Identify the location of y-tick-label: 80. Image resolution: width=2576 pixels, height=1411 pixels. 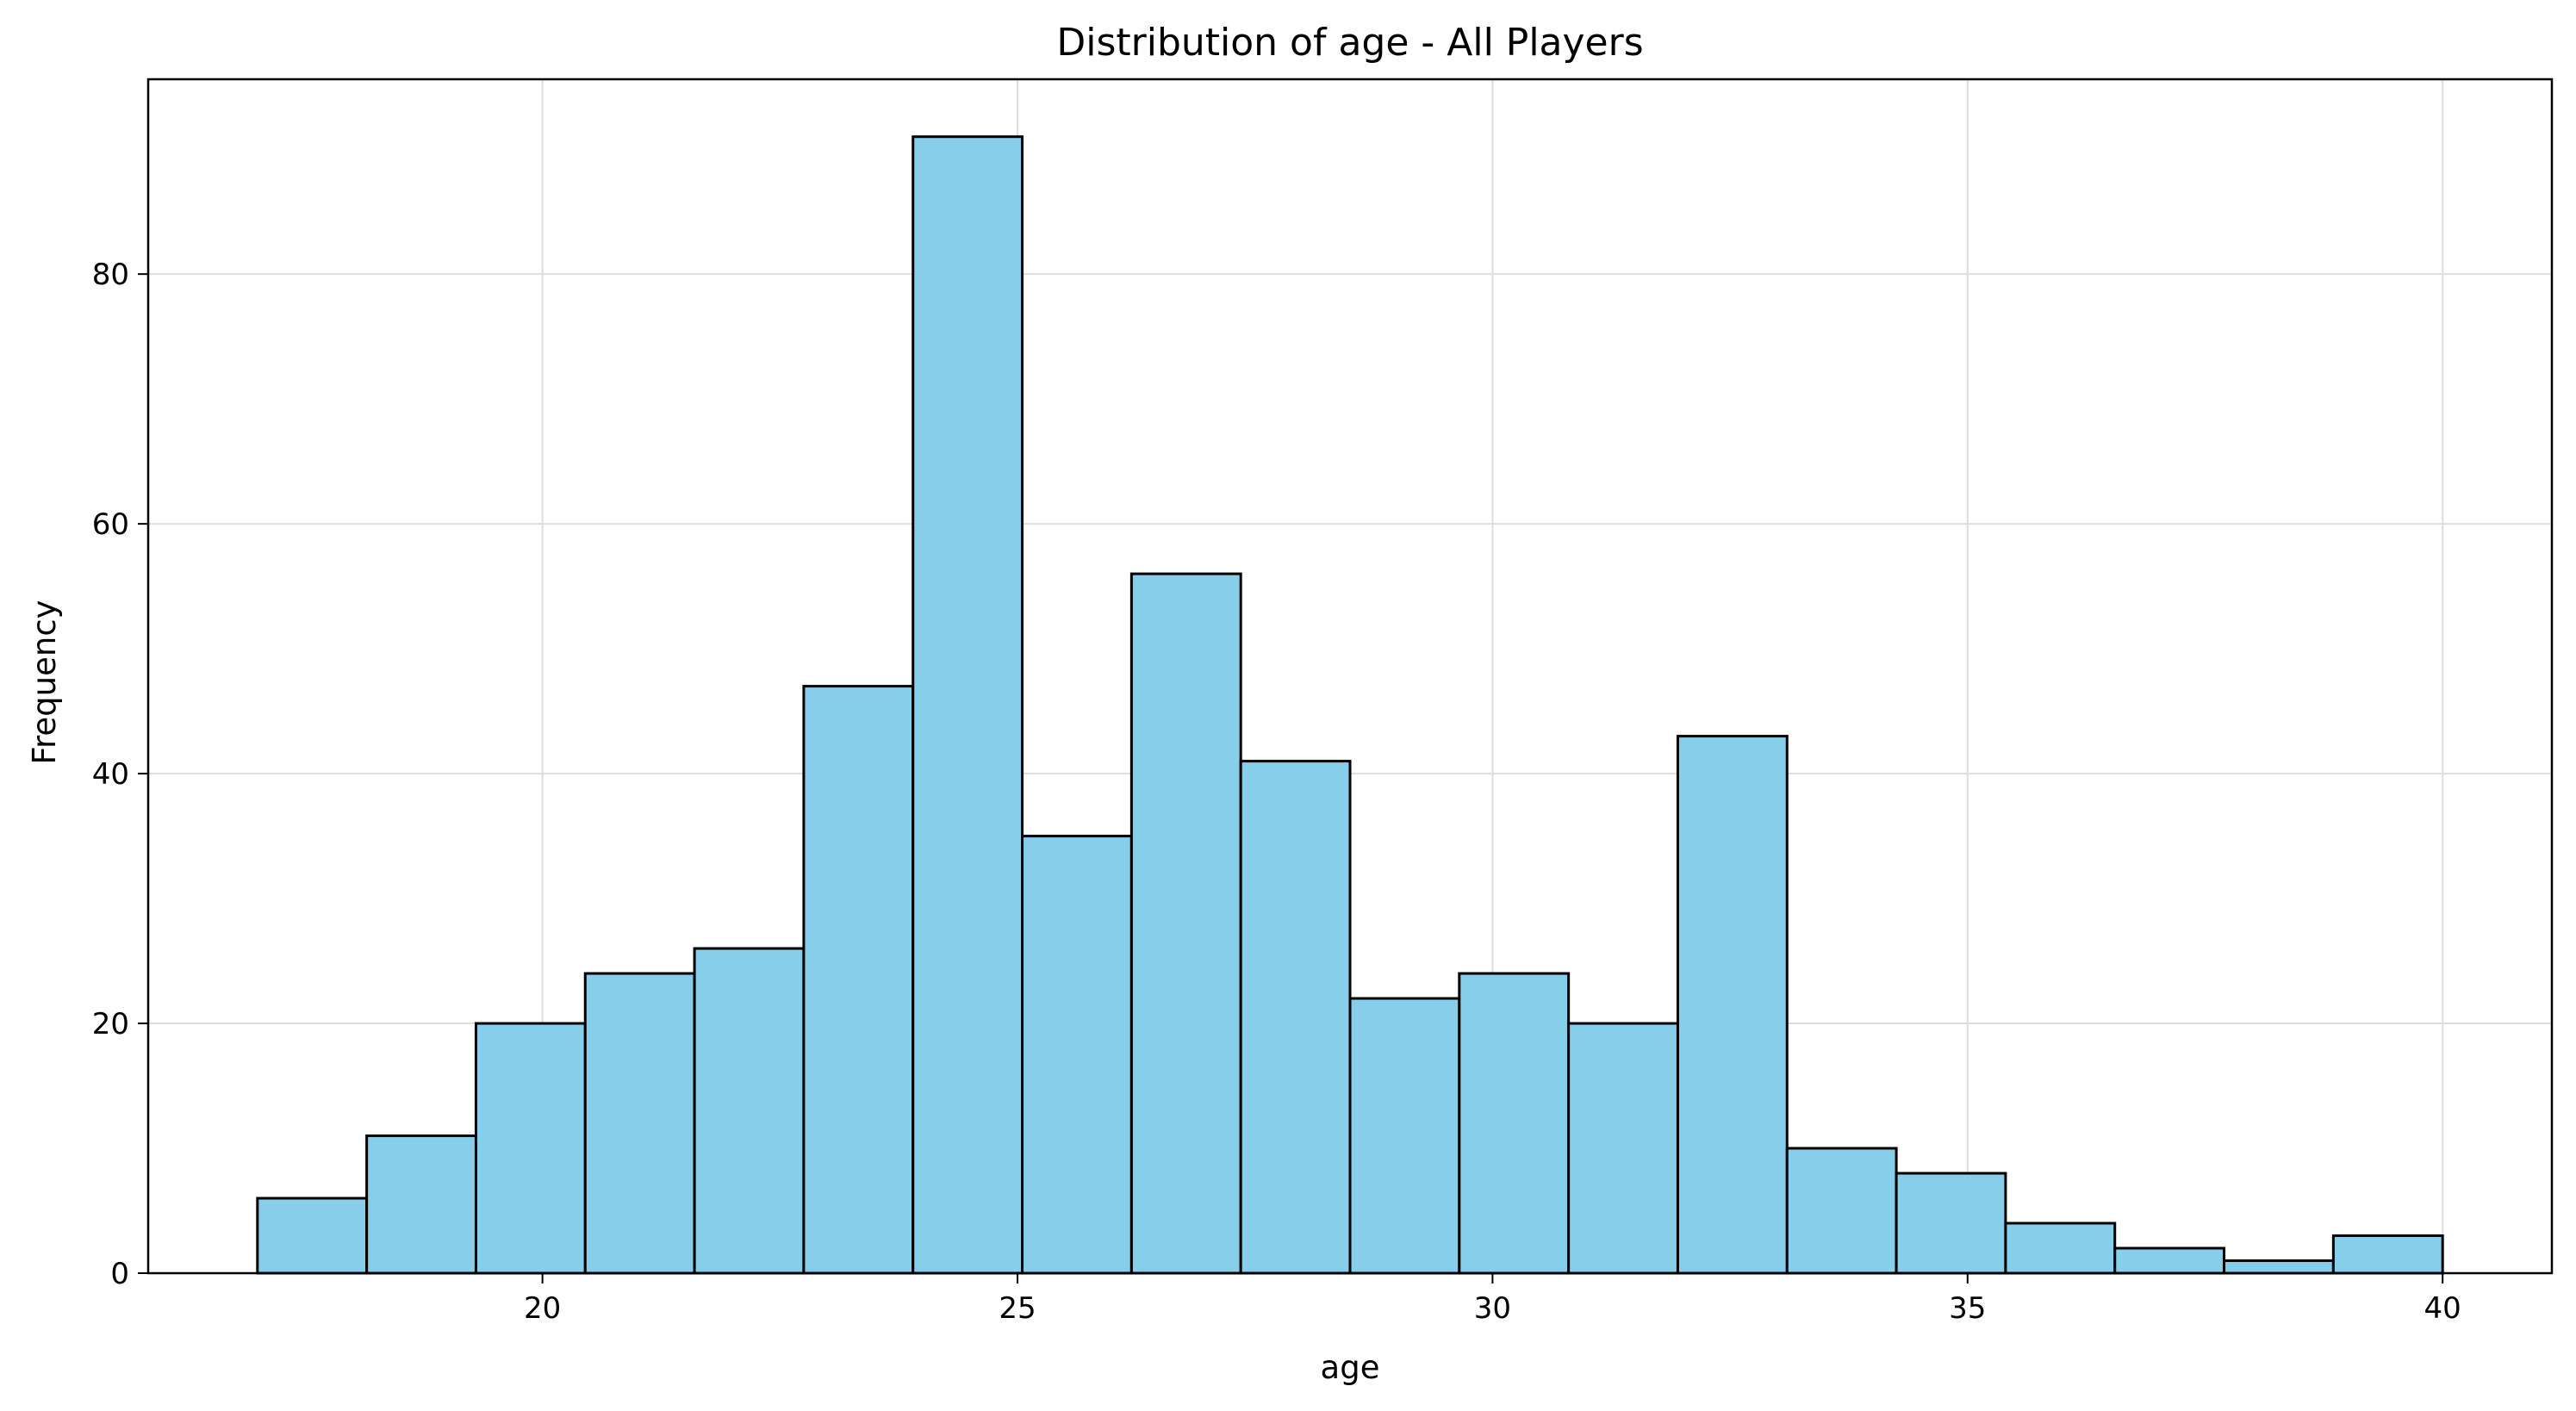
(111, 275).